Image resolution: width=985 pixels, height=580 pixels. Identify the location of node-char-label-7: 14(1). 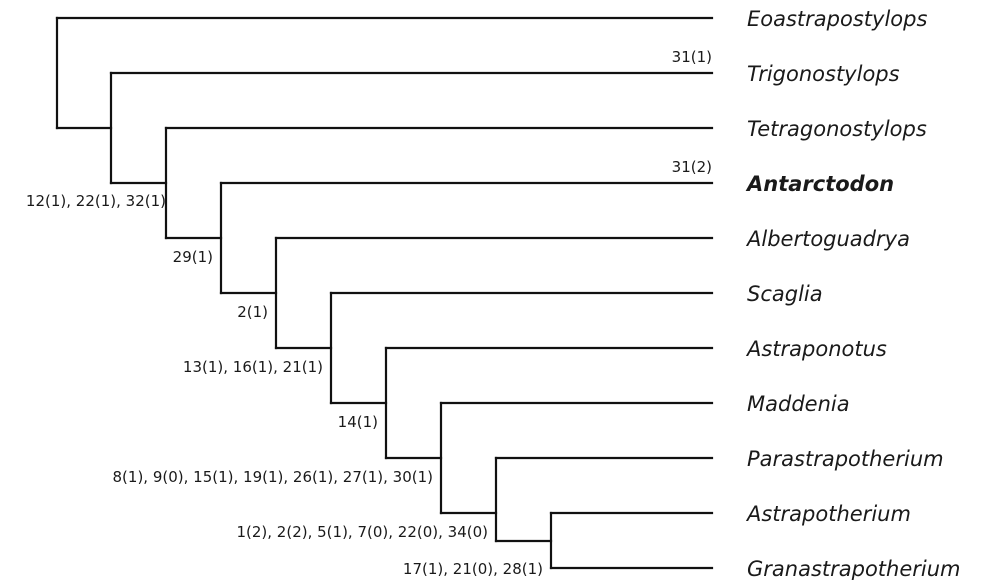
(358, 422).